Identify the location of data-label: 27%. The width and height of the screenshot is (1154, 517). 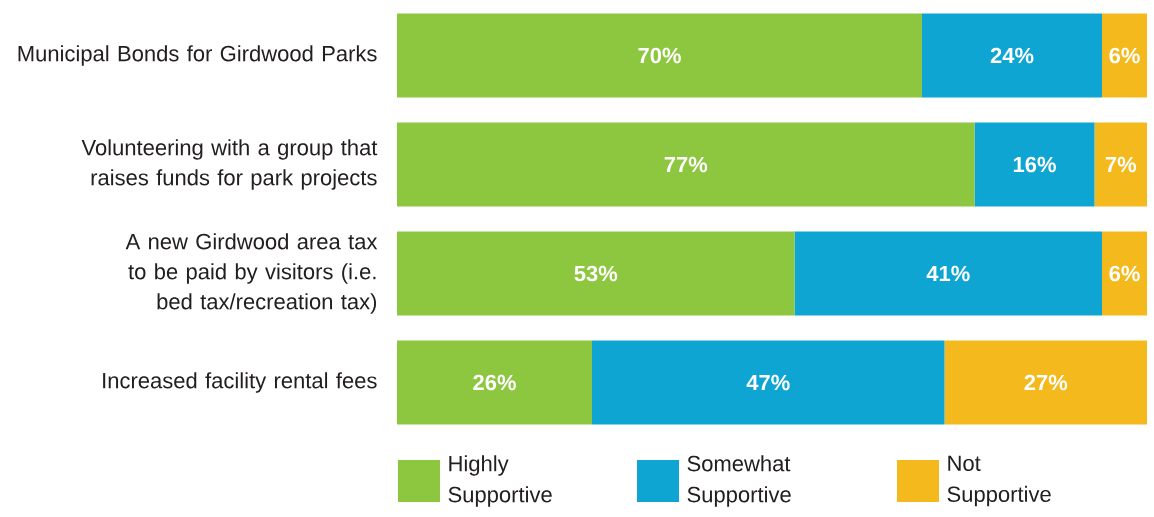
(1046, 382).